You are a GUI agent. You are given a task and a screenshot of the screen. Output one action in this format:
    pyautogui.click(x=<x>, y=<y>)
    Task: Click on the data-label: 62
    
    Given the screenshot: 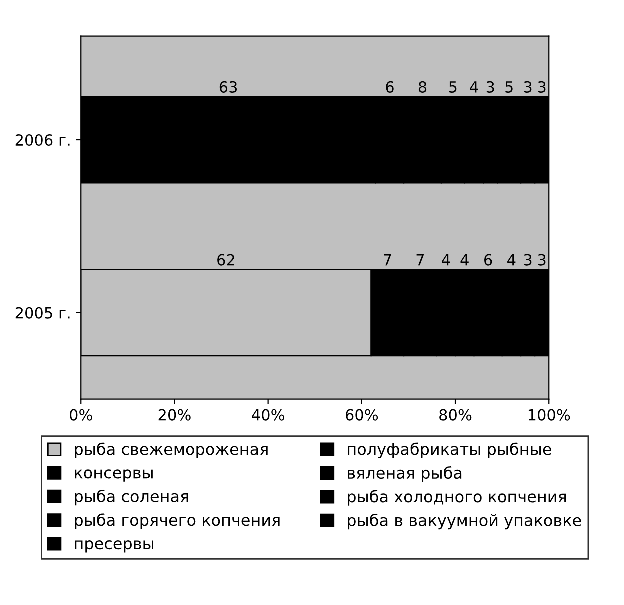 What is the action you would take?
    pyautogui.click(x=226, y=260)
    